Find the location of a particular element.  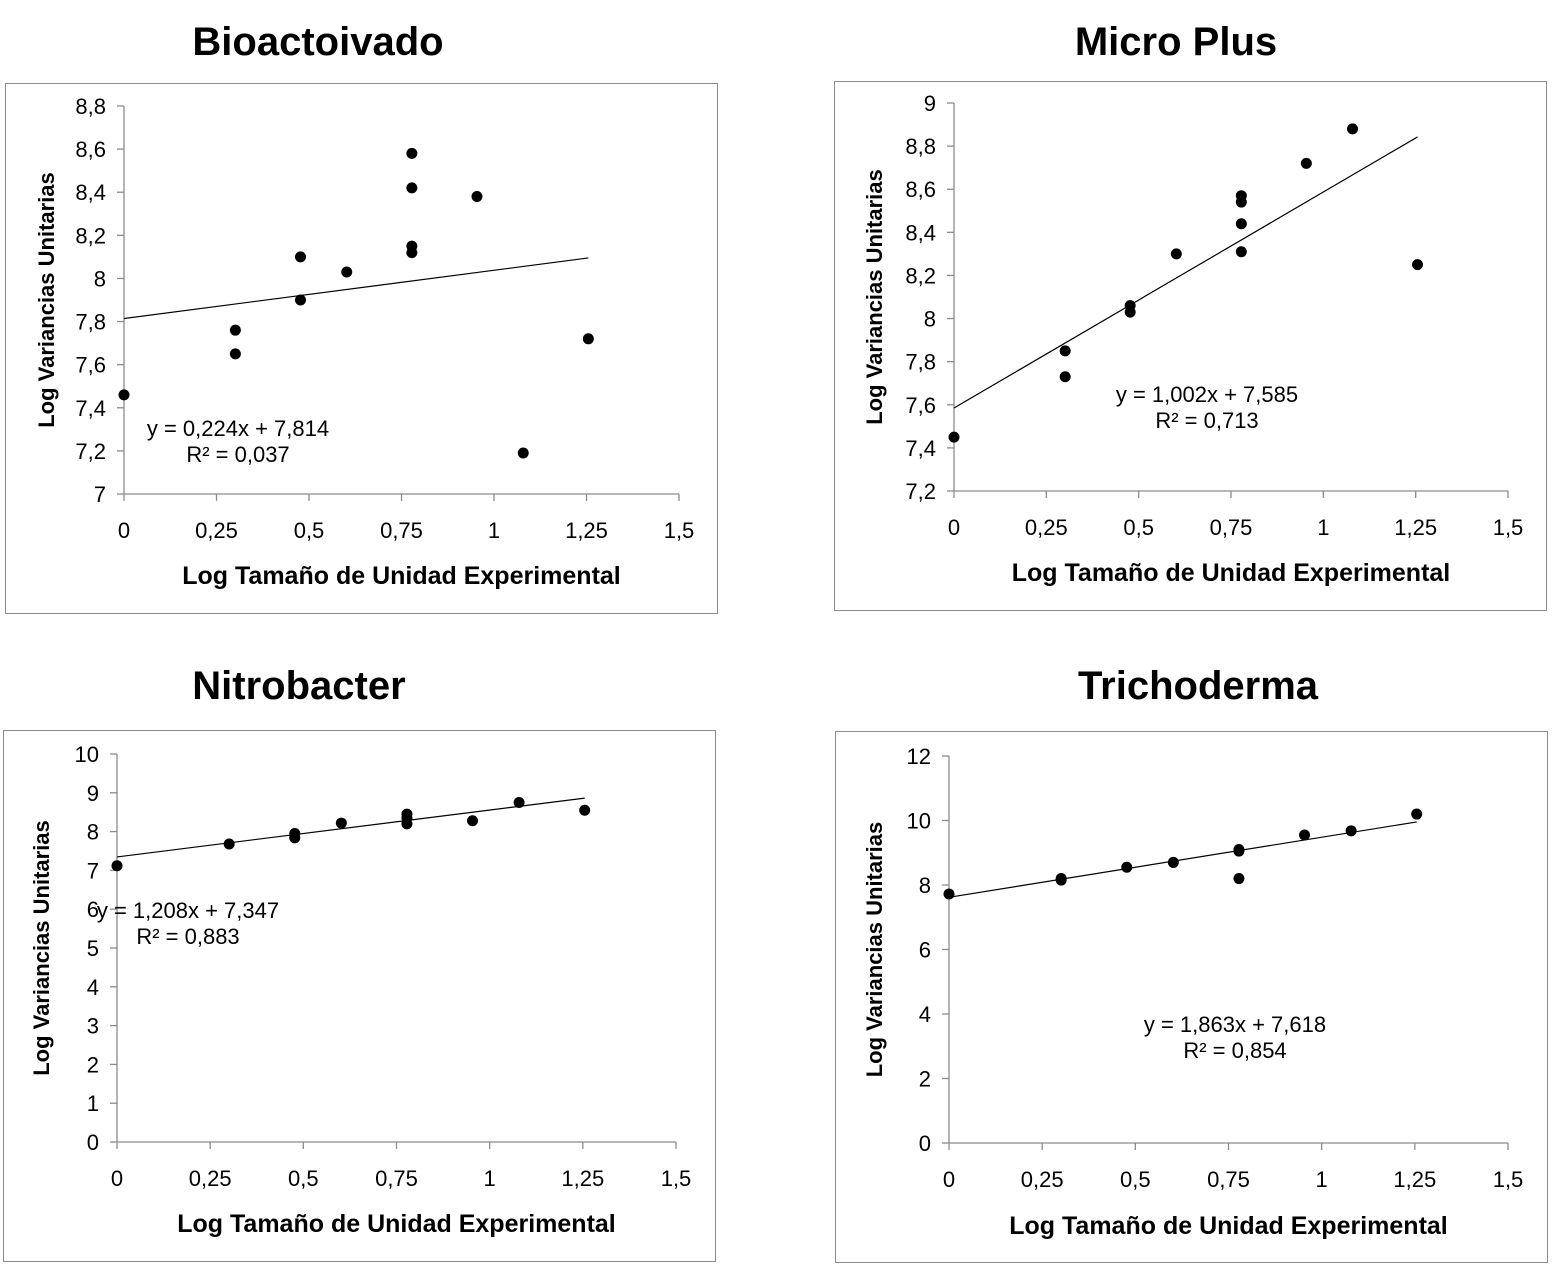

chart-title-bioactoivado: Bioactoivado is located at coordinates (318, 42).